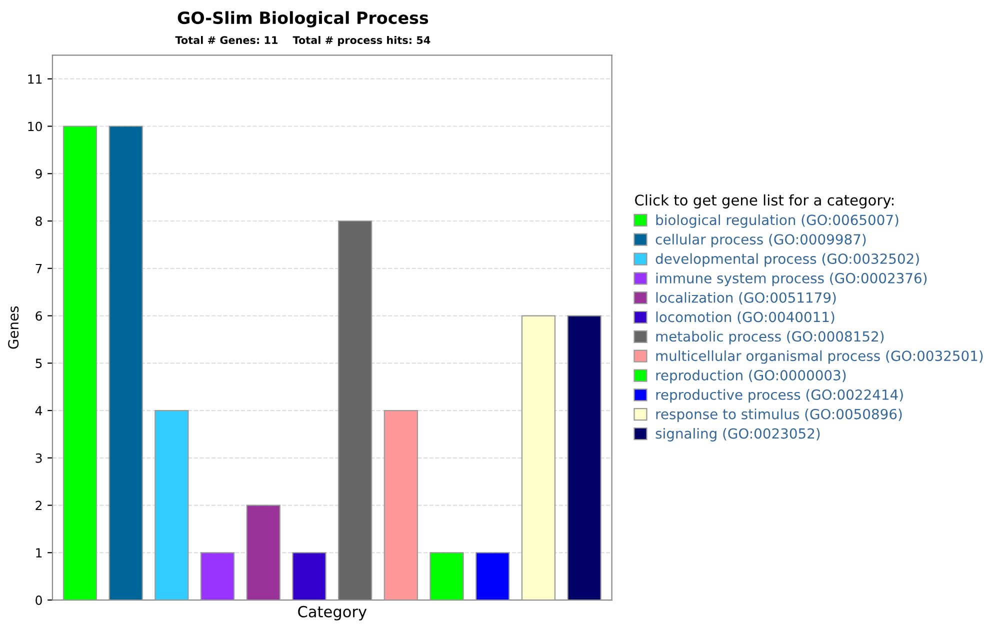  I want to click on legend-label: developmental process (GO:0032502), so click(787, 260).